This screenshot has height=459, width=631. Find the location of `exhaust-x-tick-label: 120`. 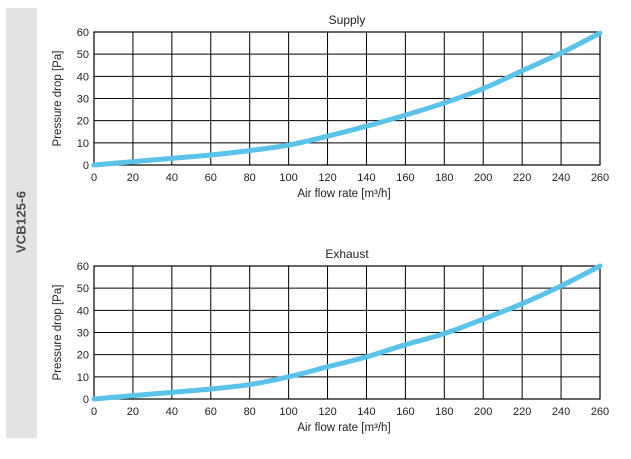

exhaust-x-tick-label: 120 is located at coordinates (327, 412).